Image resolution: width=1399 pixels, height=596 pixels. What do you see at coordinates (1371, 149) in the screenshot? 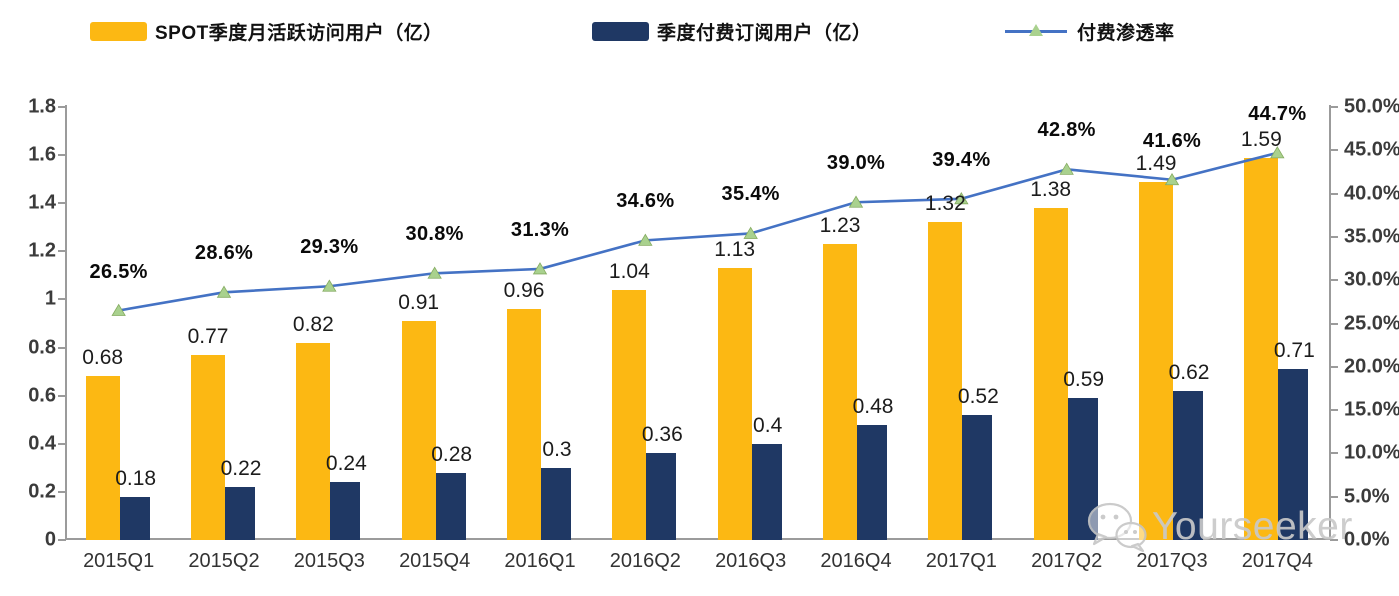
I see `right-axis-tick-label: 45.0%` at bounding box center [1371, 149].